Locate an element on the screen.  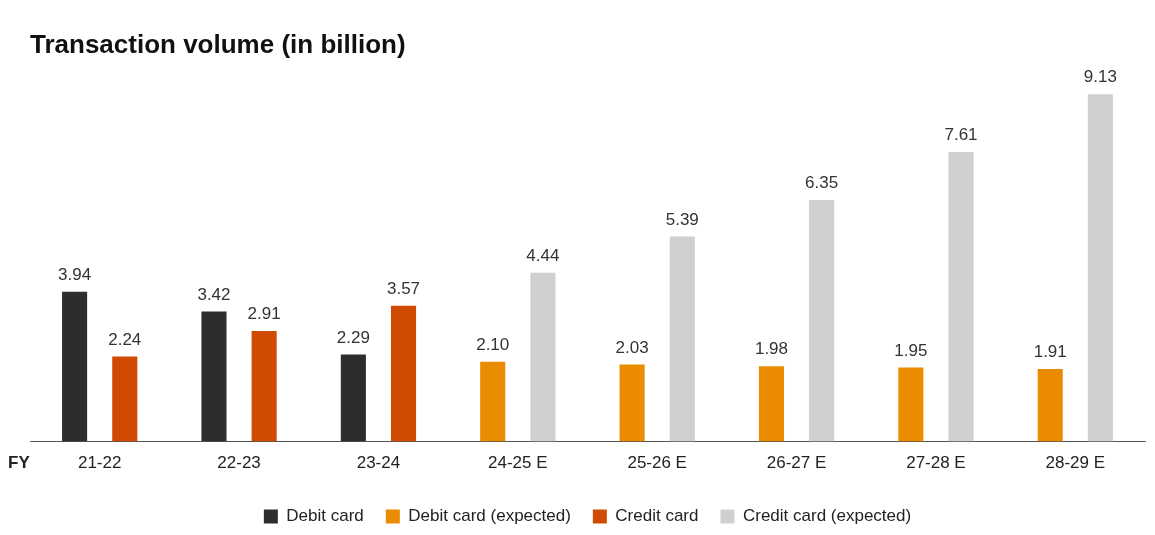
x-tick-label: 21-22 is located at coordinates (99, 463).